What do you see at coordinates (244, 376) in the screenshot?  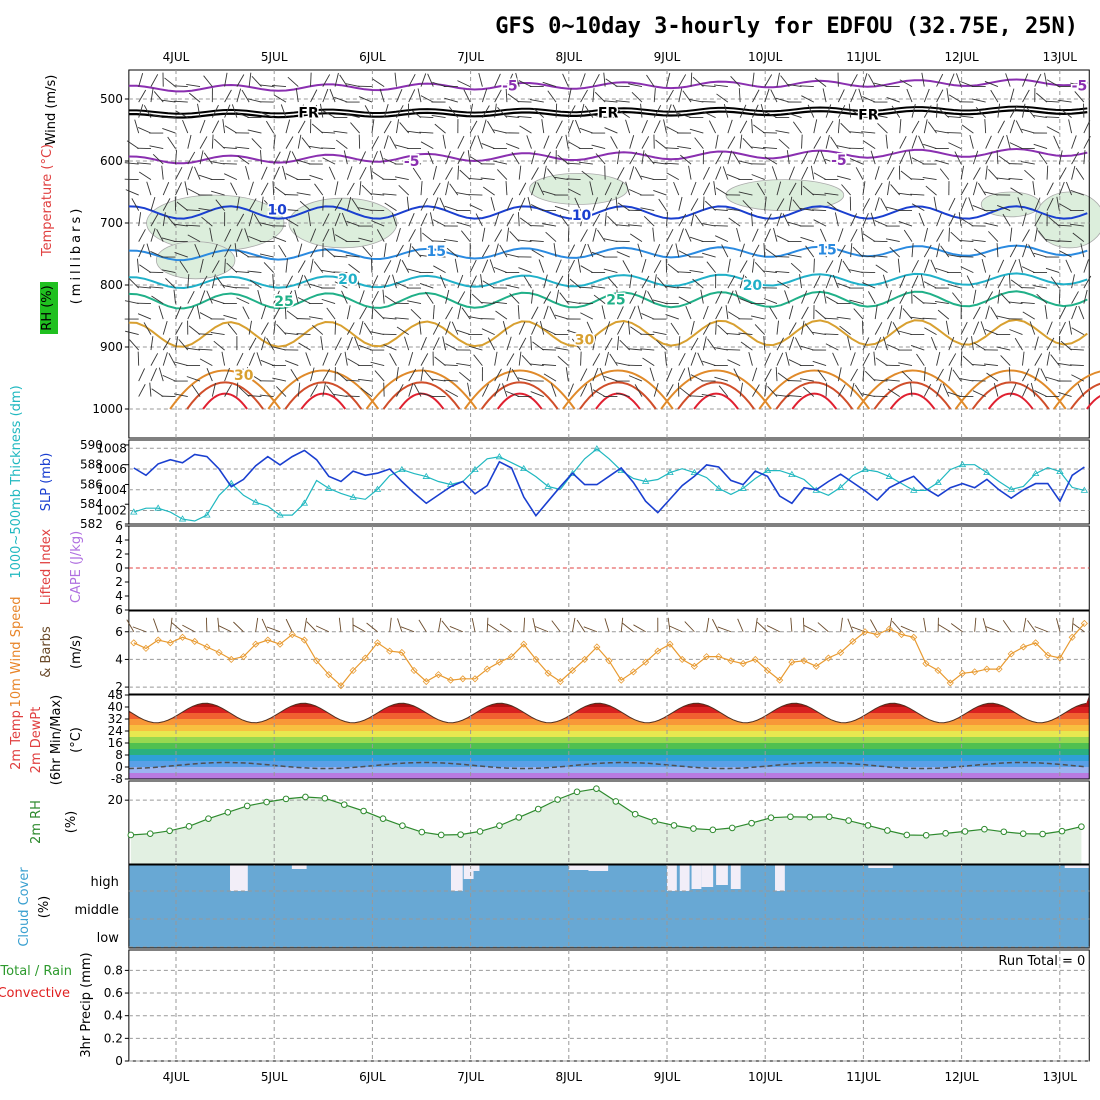 I see `isotherm-label: 30` at bounding box center [244, 376].